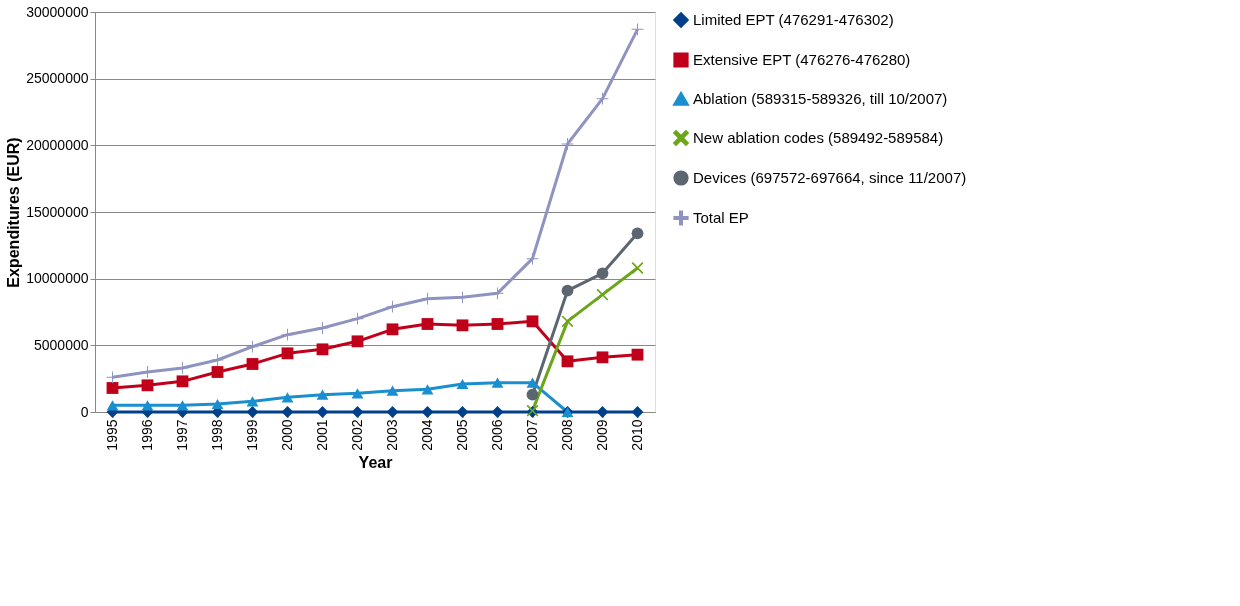 This screenshot has height=606, width=1240. What do you see at coordinates (497, 435) in the screenshot?
I see `x-tick-label: 2006` at bounding box center [497, 435].